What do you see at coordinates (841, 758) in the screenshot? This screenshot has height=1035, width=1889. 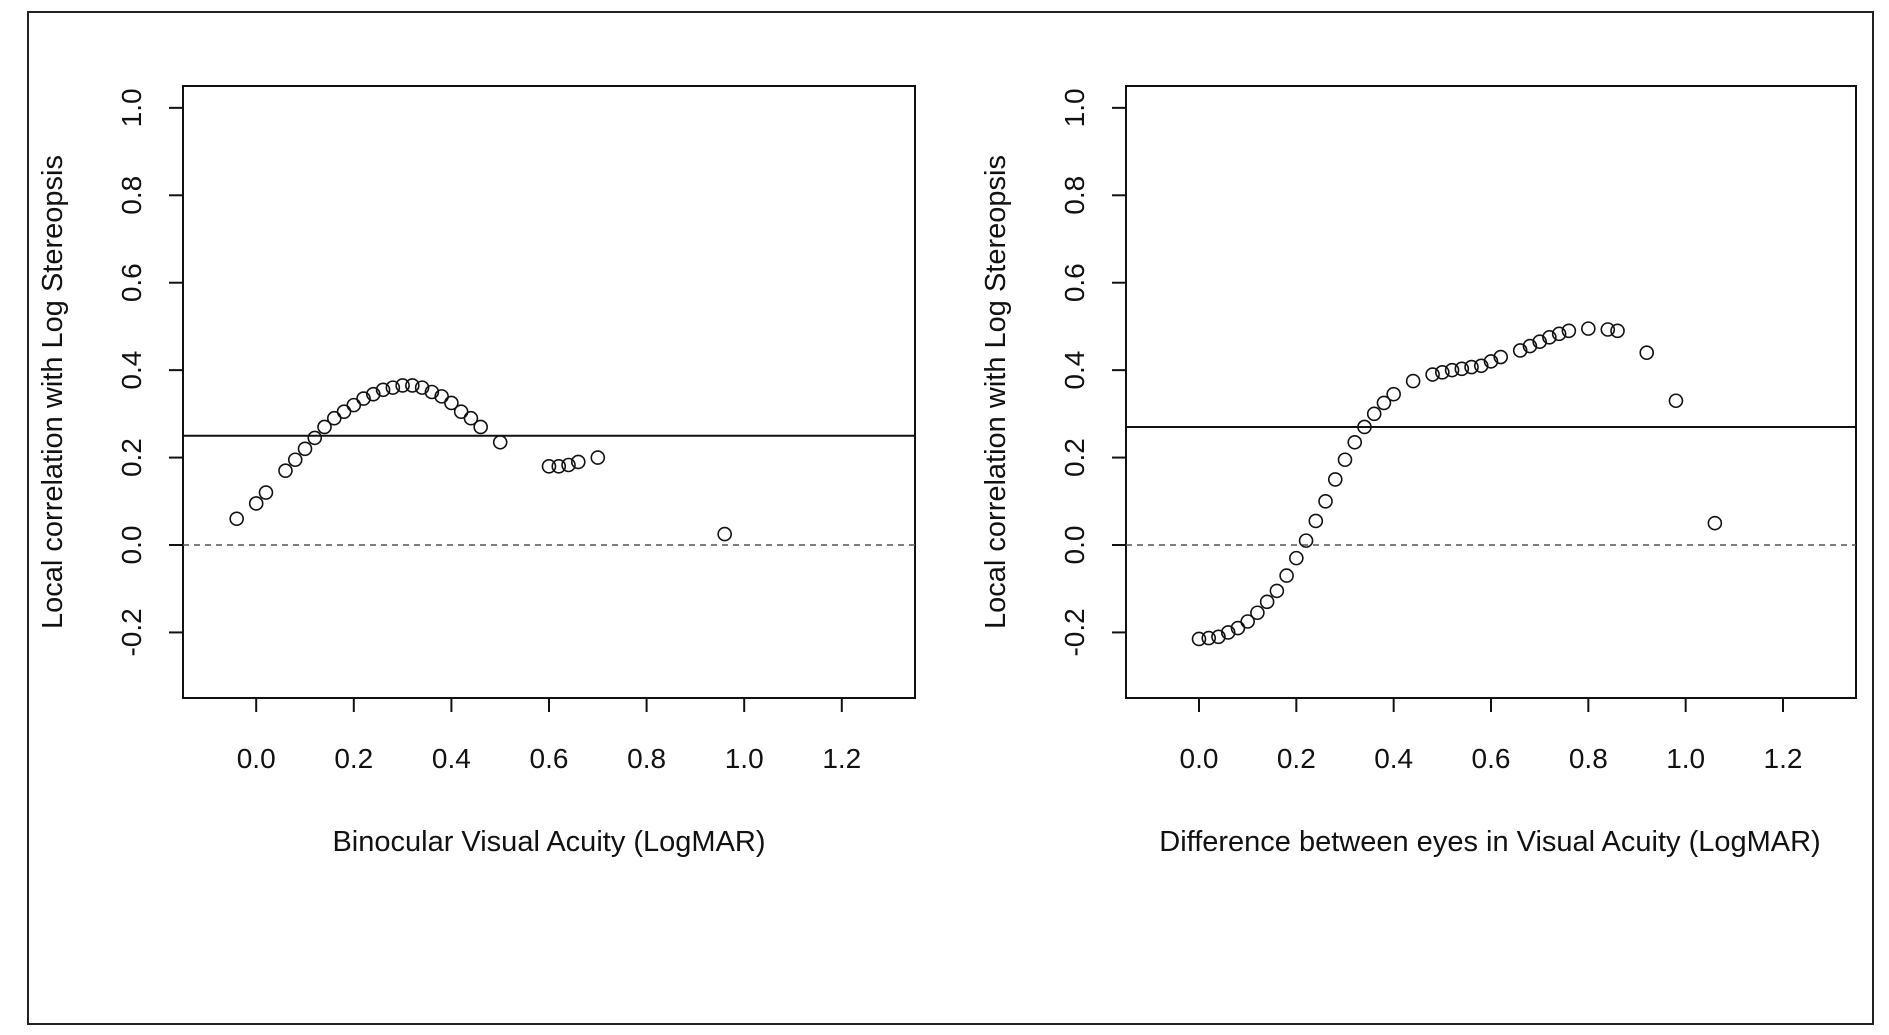 I see `left-x-tick-label: 1.2` at bounding box center [841, 758].